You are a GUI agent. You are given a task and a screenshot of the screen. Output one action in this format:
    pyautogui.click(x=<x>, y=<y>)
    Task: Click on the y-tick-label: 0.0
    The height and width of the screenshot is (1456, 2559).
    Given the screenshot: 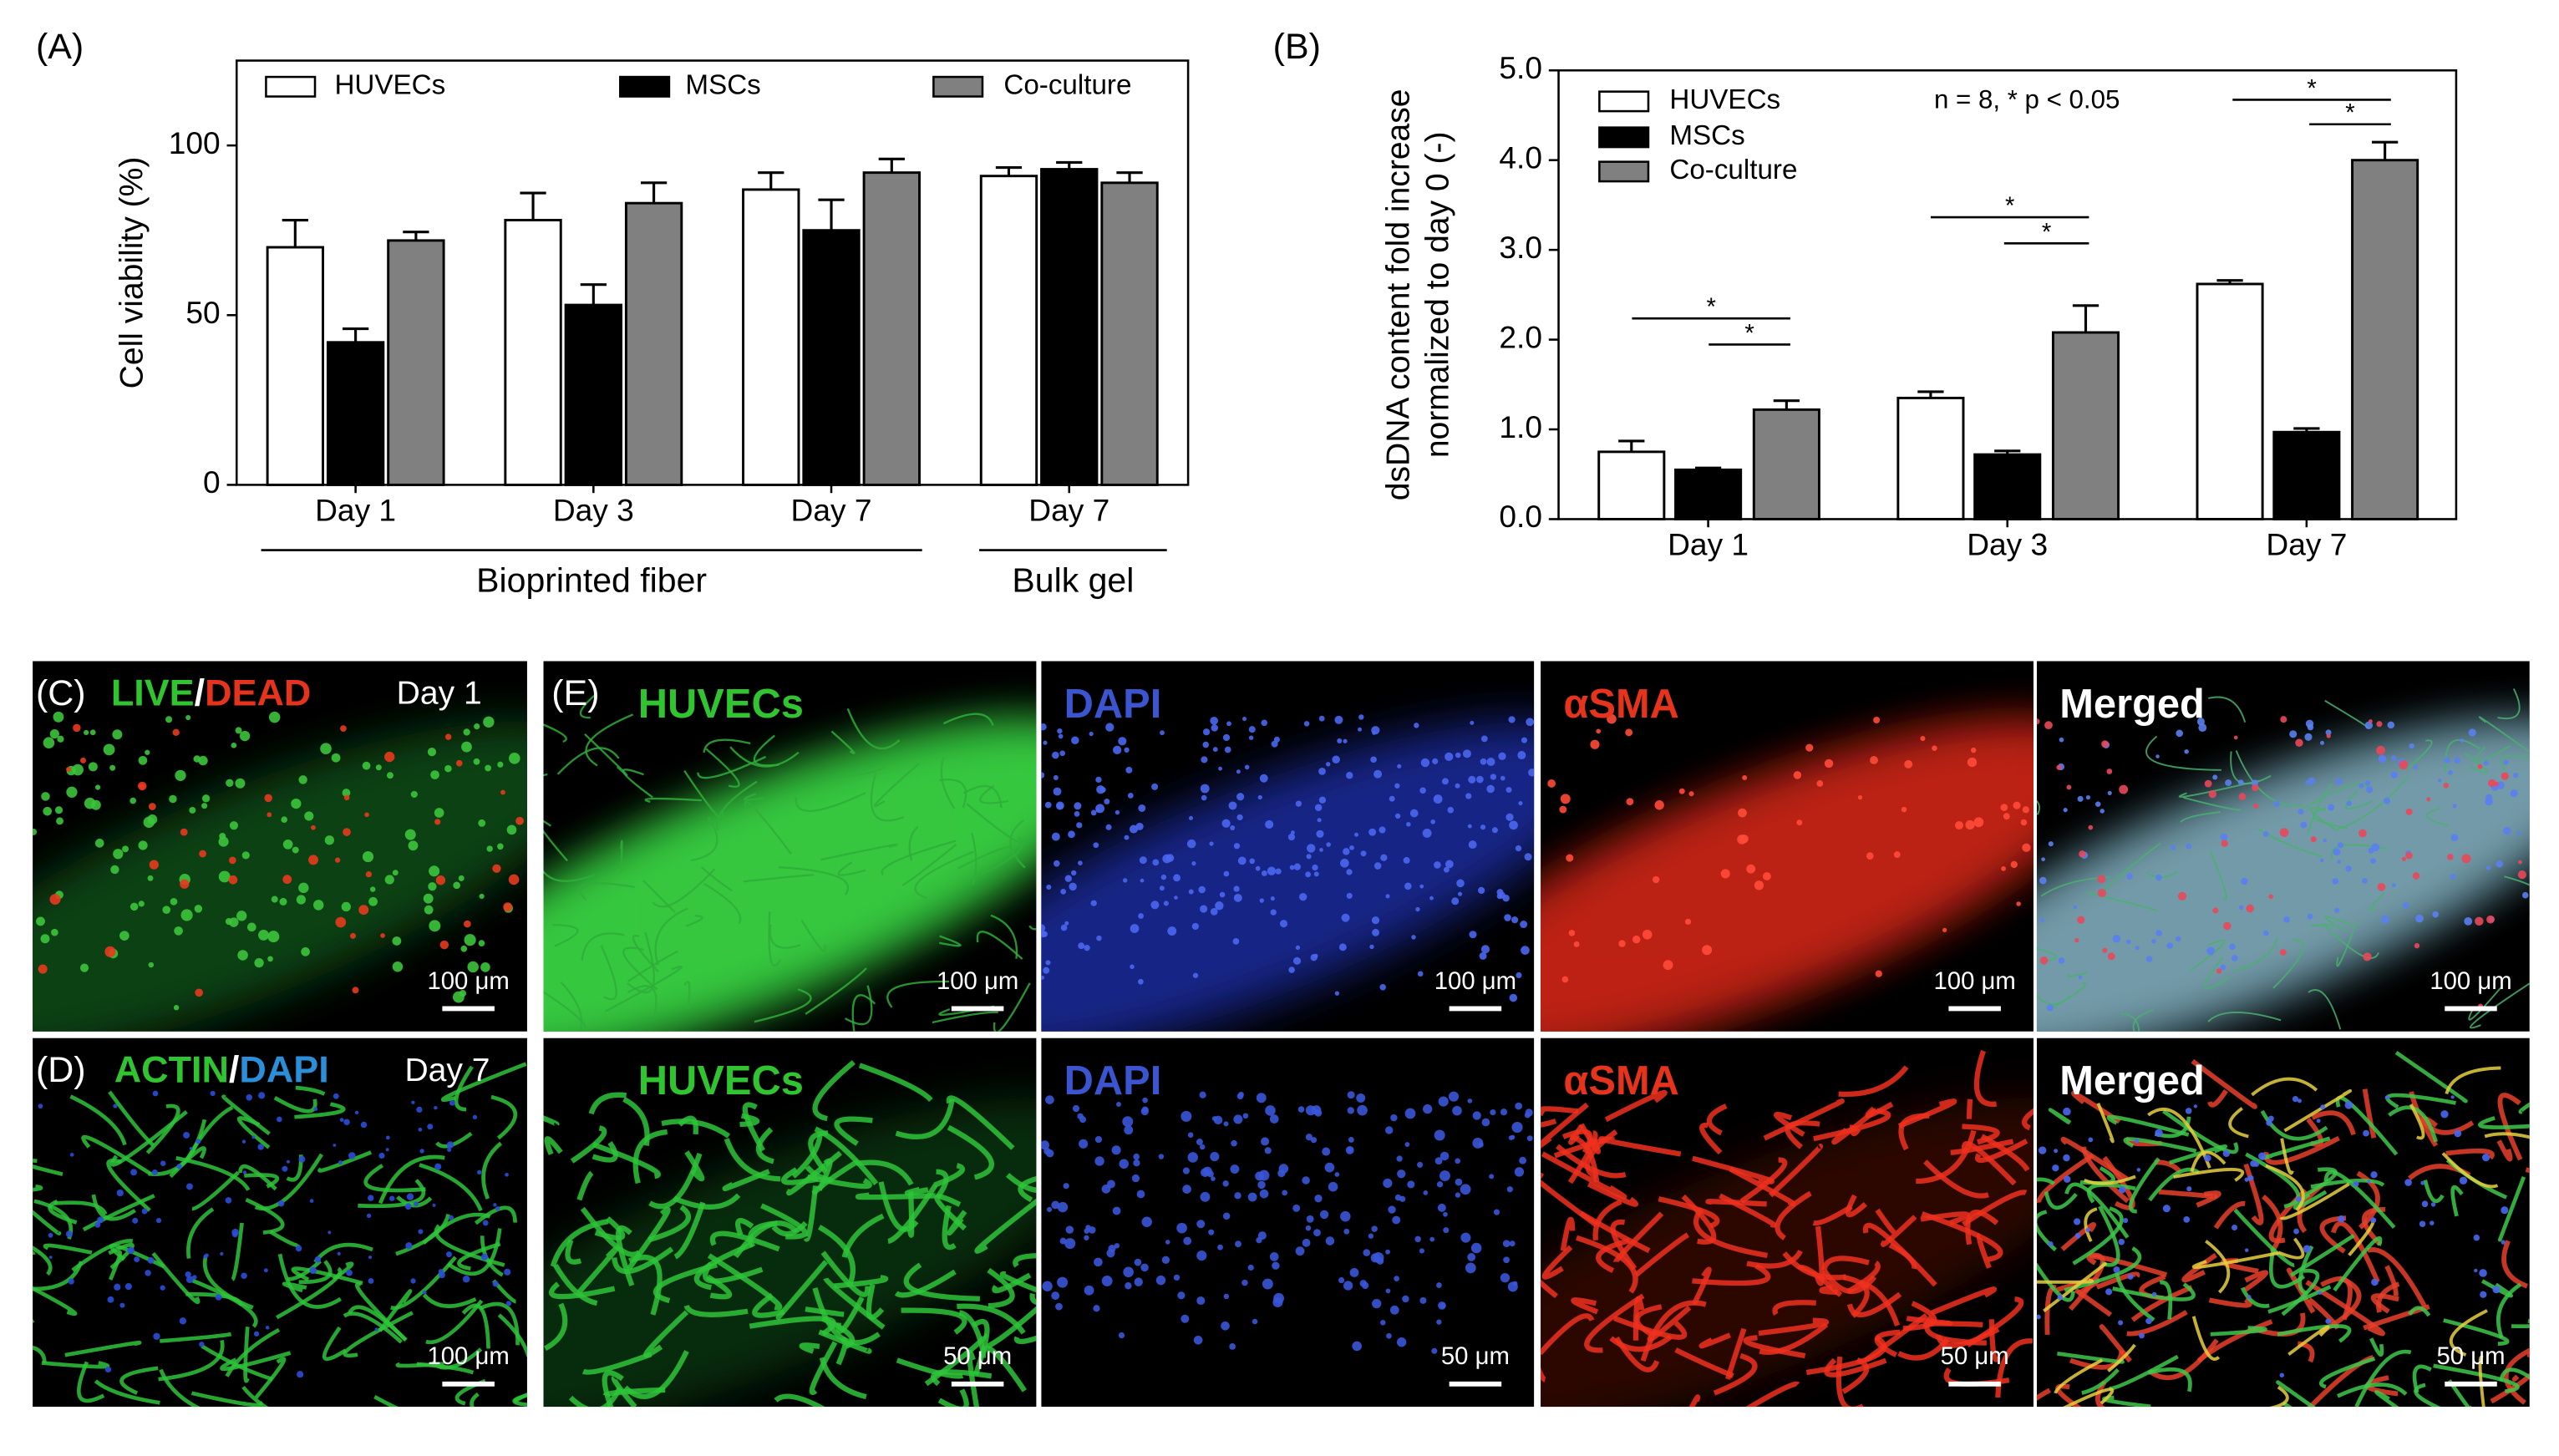 What is the action you would take?
    pyautogui.click(x=1521, y=516)
    